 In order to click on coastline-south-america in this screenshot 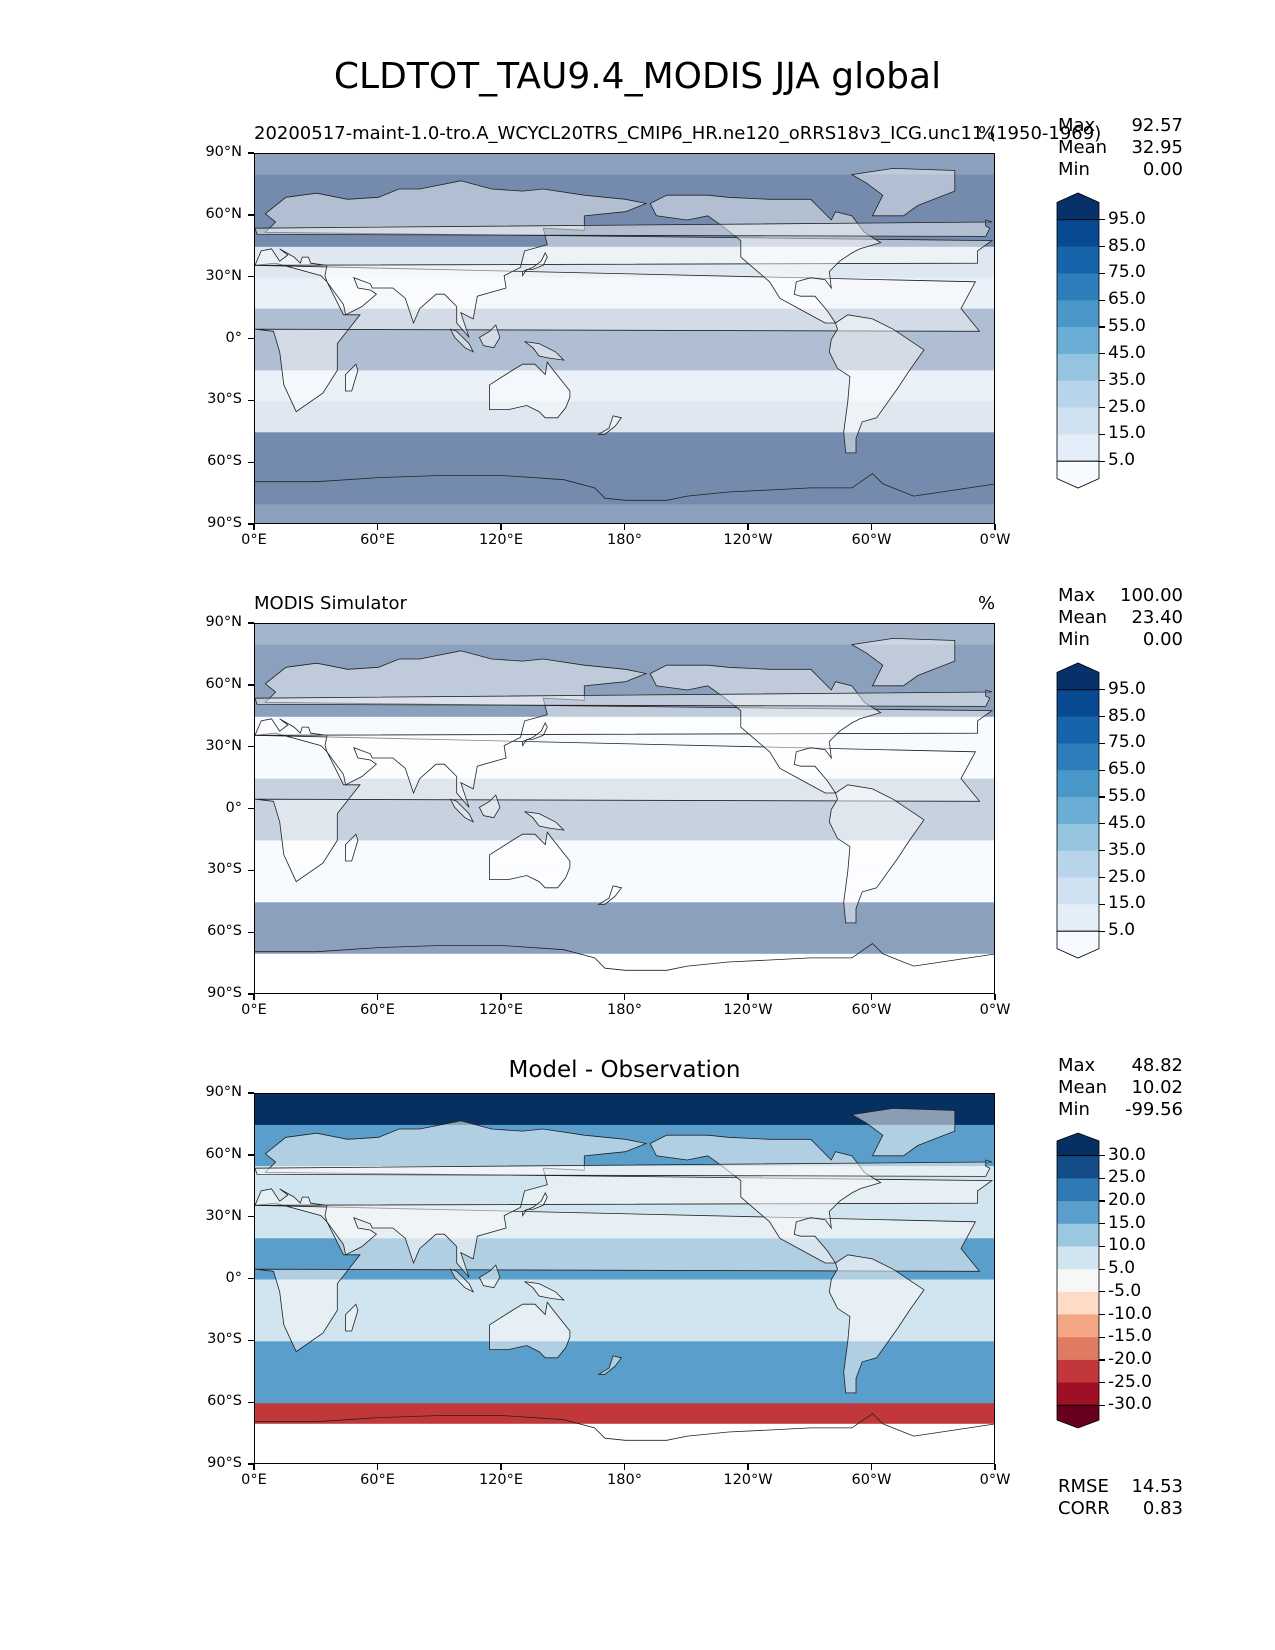, I will do `click(876, 854)`.